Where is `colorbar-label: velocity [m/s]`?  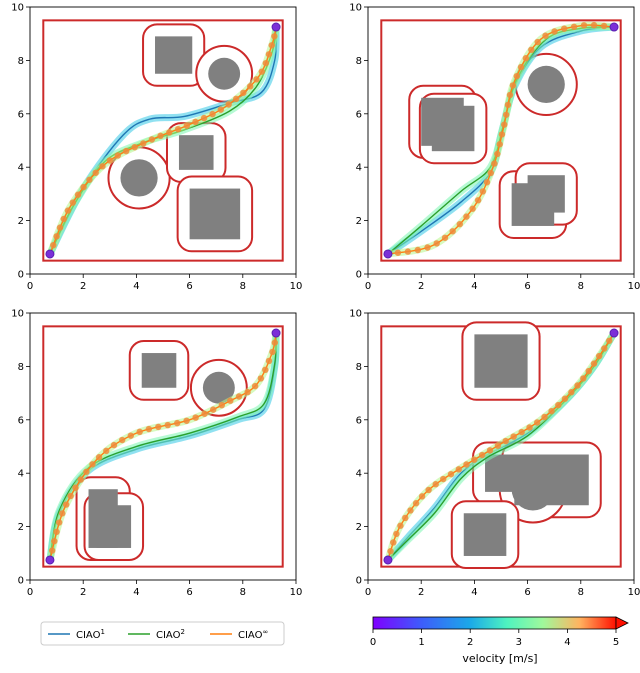 colorbar-label: velocity [m/s] is located at coordinates (499, 658).